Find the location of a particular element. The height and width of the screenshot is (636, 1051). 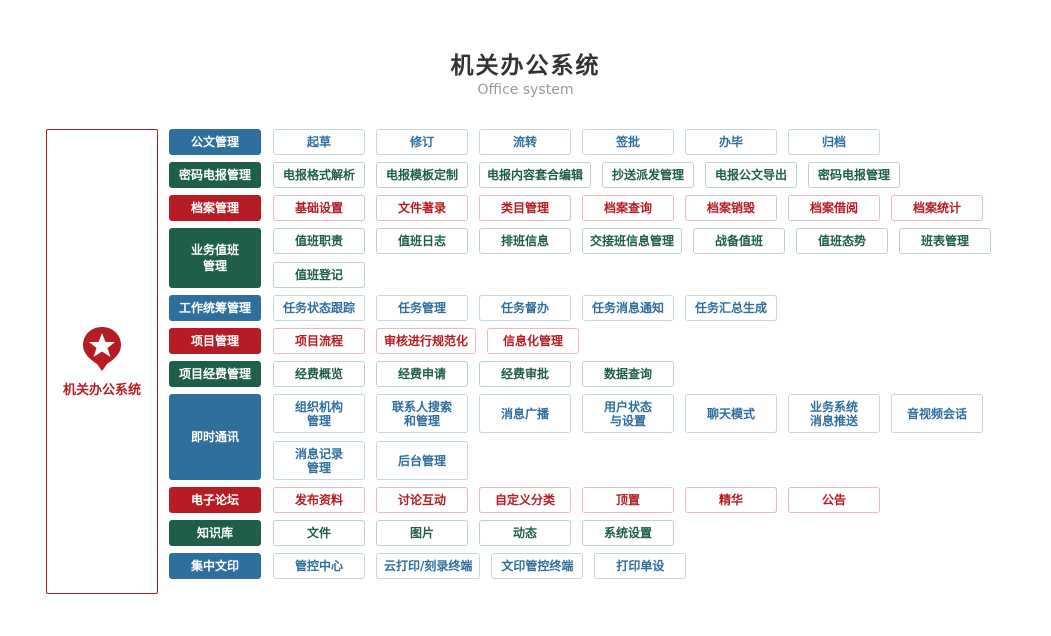

module-item-button: 系统设置 is located at coordinates (628, 533).